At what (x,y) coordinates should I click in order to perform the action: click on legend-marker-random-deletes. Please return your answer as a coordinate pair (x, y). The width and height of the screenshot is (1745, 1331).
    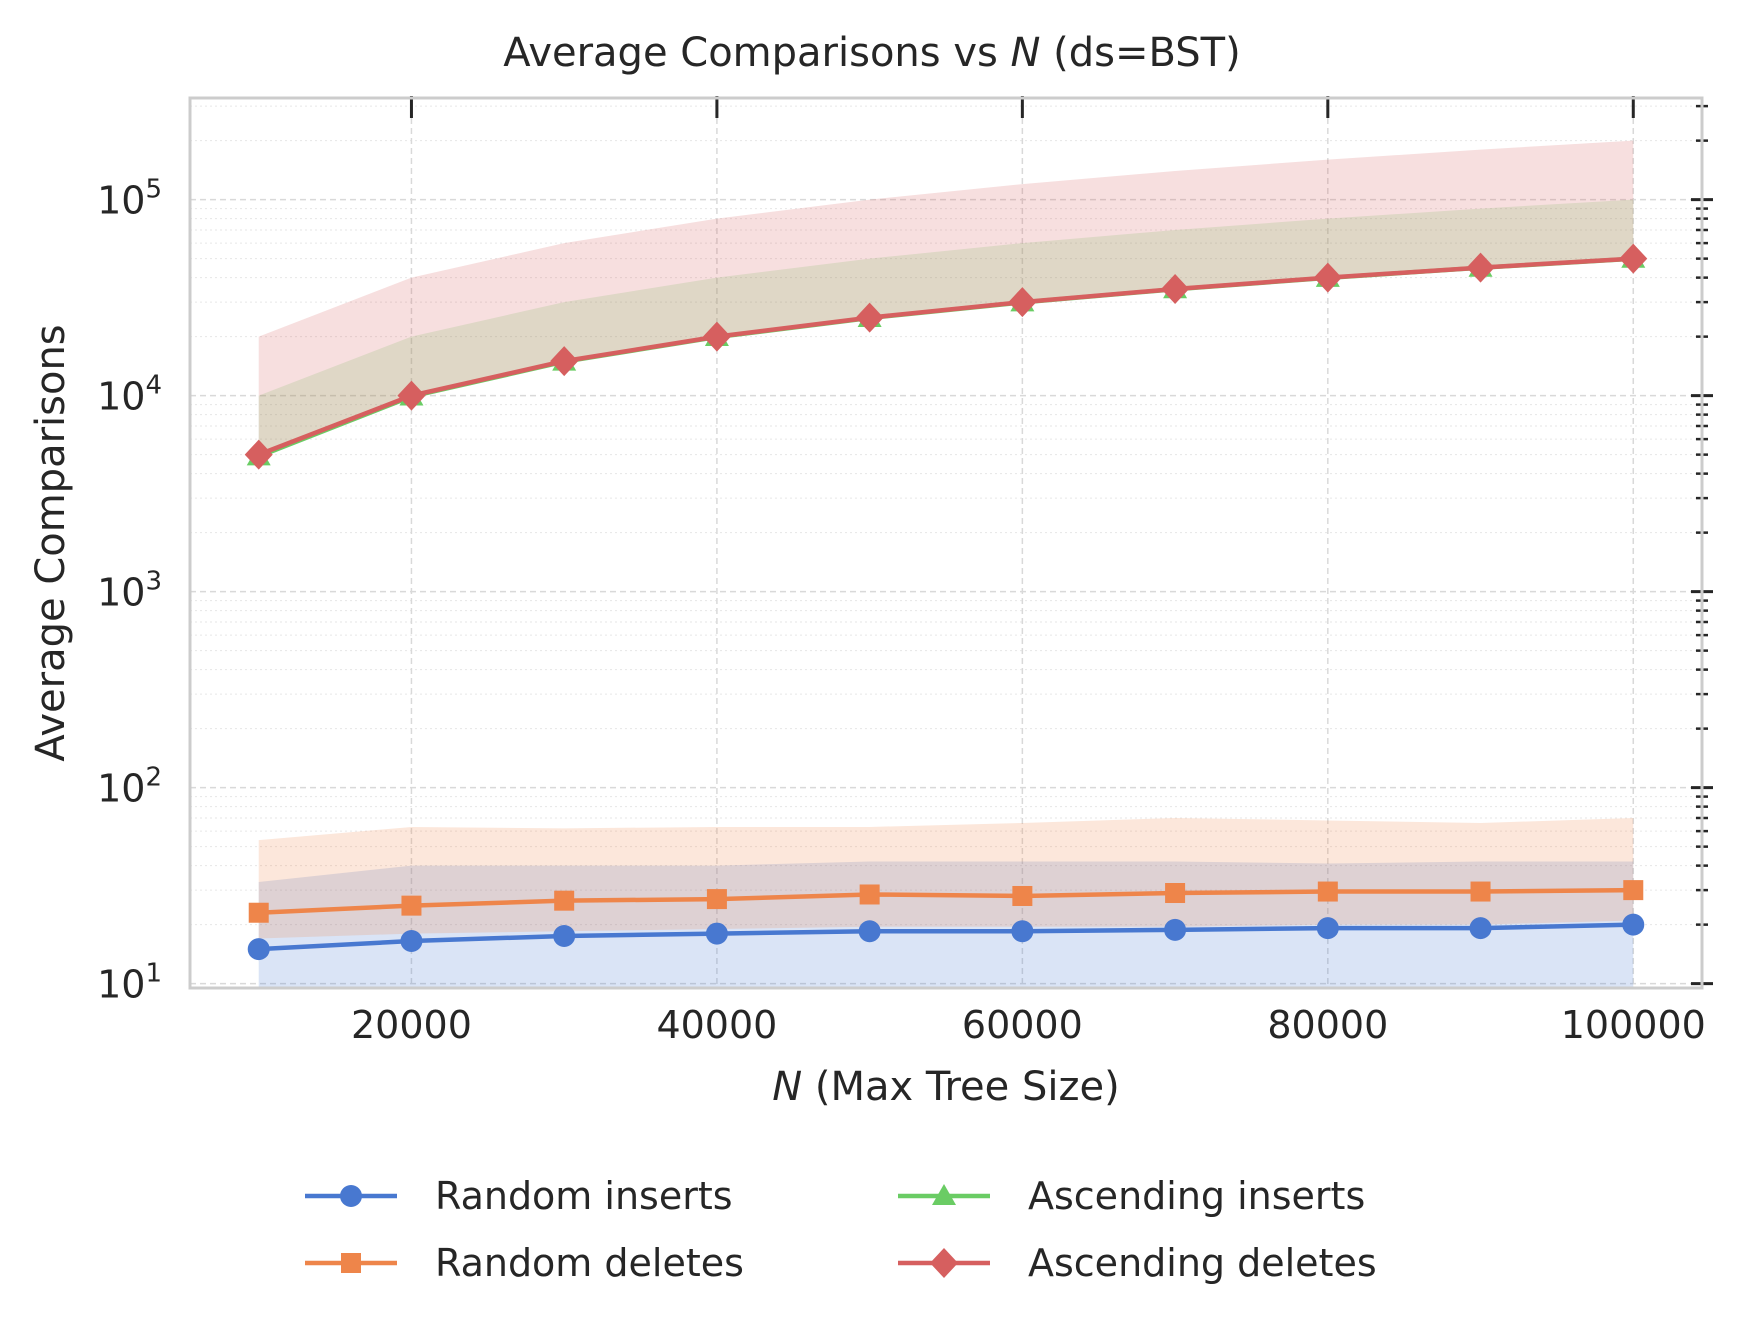
    Looking at the image, I should click on (351, 1263).